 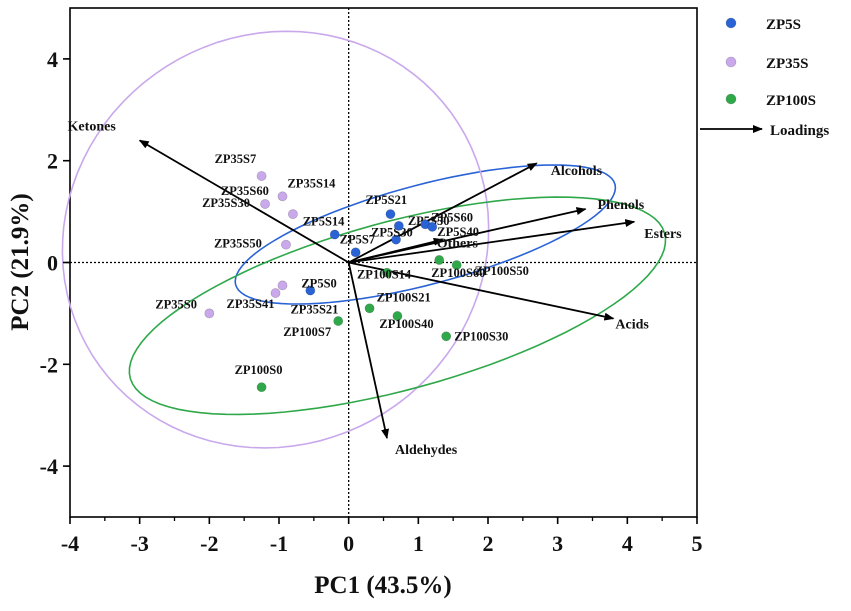 What do you see at coordinates (261, 176) in the screenshot?
I see `point-zp35s7` at bounding box center [261, 176].